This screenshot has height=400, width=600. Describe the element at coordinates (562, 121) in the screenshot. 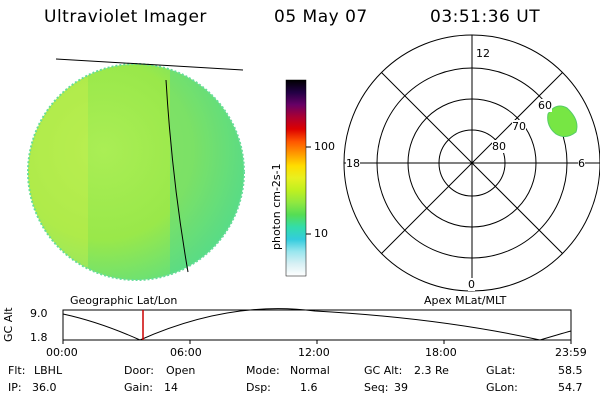

I see `aurora-blob` at that location.